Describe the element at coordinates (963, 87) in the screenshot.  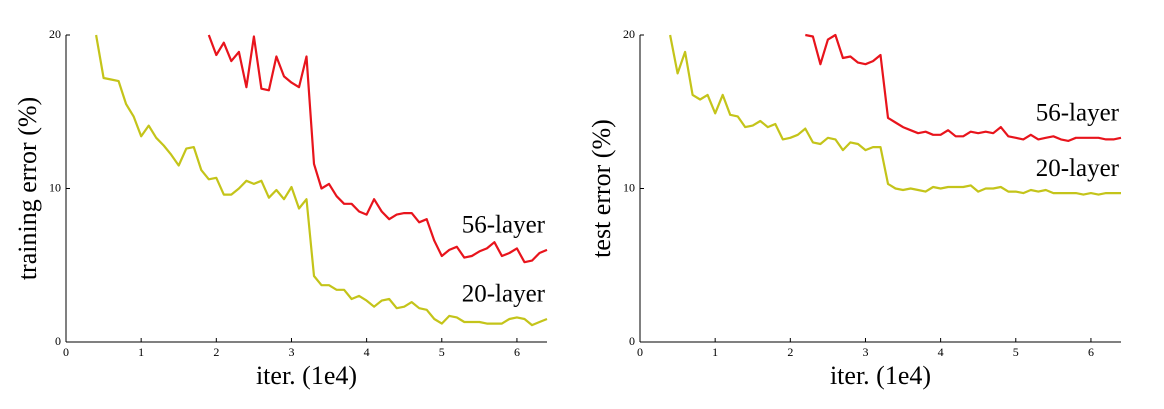
I see `series-line` at that location.